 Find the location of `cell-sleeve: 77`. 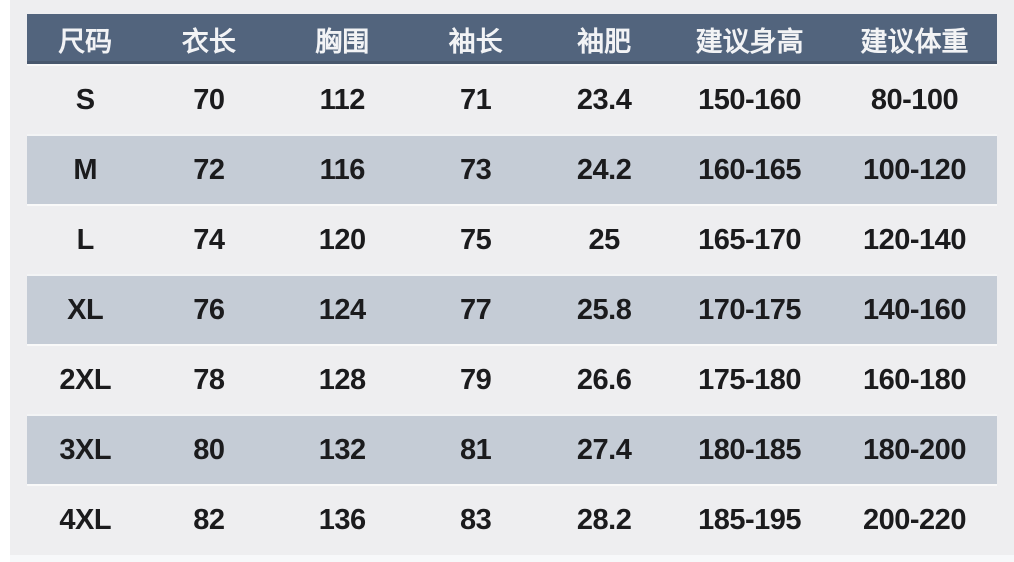

cell-sleeve: 77 is located at coordinates (475, 309).